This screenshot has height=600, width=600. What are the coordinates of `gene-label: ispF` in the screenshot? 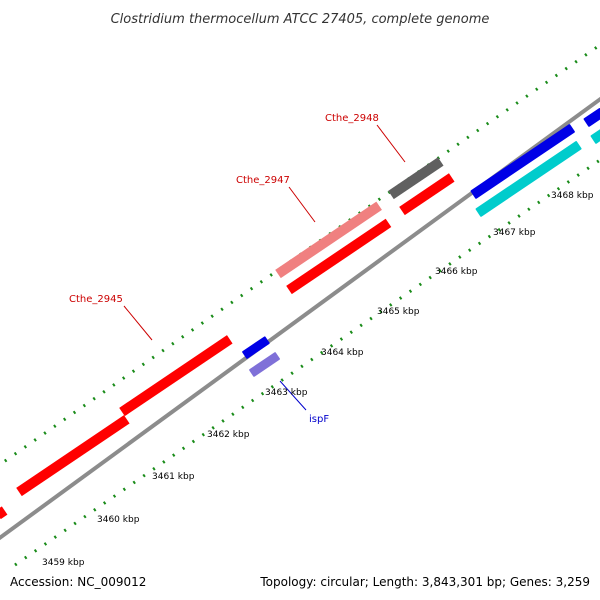 It's located at (319, 419).